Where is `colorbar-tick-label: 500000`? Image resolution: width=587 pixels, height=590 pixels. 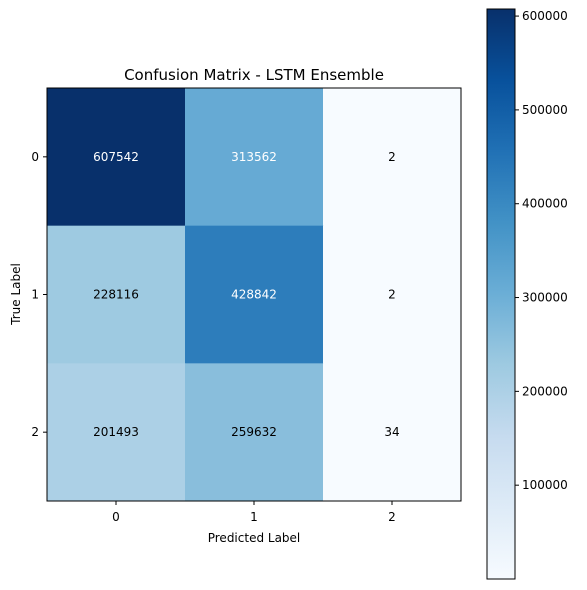 colorbar-tick-label: 500000 is located at coordinates (545, 110).